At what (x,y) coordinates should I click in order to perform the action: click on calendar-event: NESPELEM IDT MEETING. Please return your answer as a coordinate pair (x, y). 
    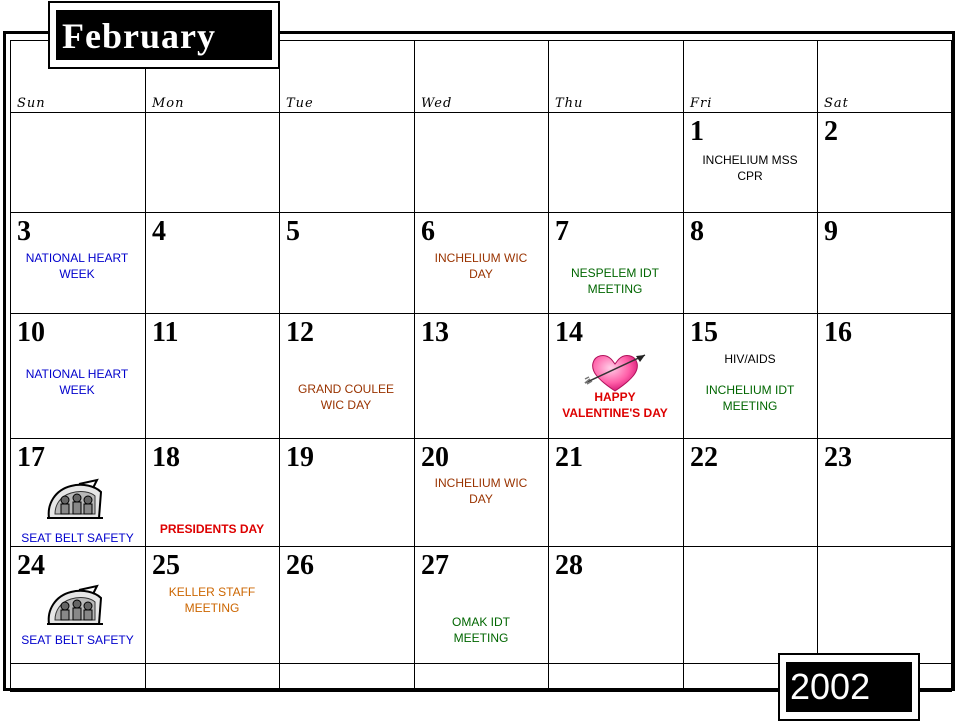
    Looking at the image, I should click on (615, 281).